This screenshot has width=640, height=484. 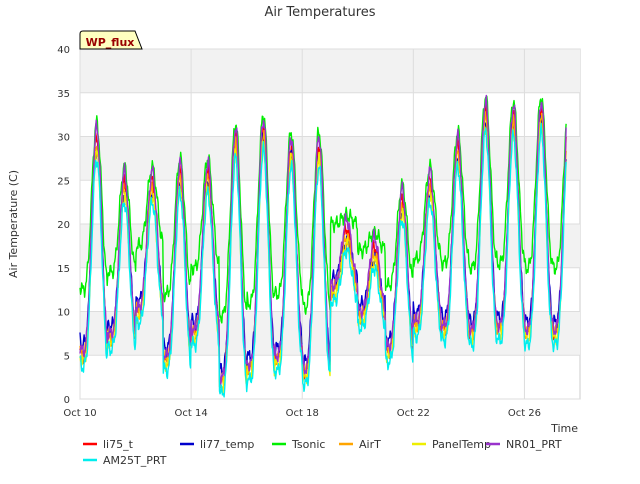 I want to click on y-tick-label: 35, so click(x=63, y=94).